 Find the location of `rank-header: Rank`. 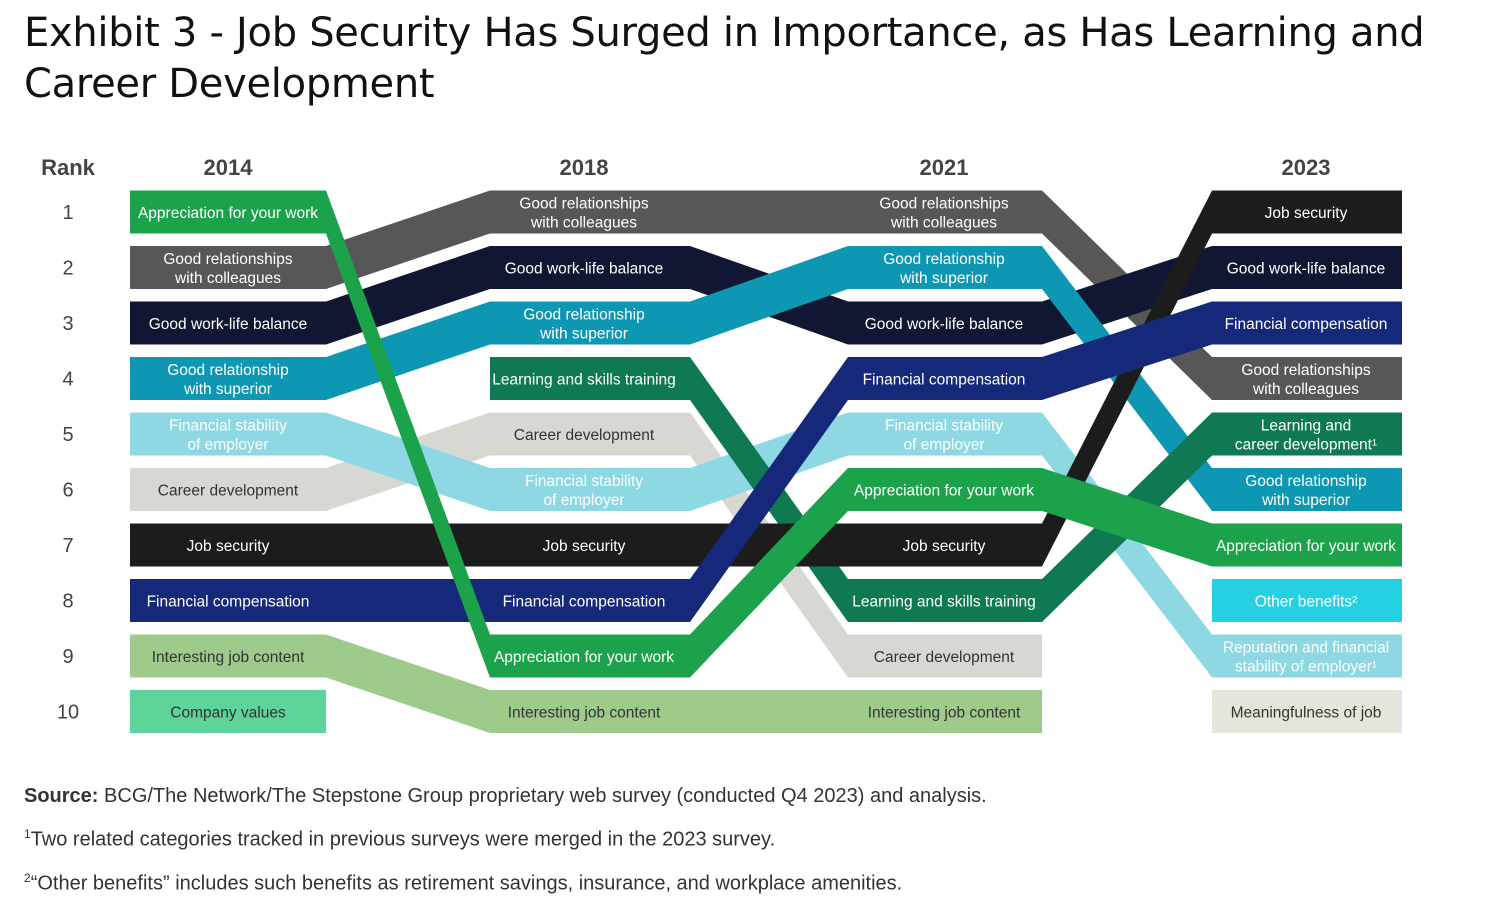

rank-header: Rank is located at coordinates (68, 167).